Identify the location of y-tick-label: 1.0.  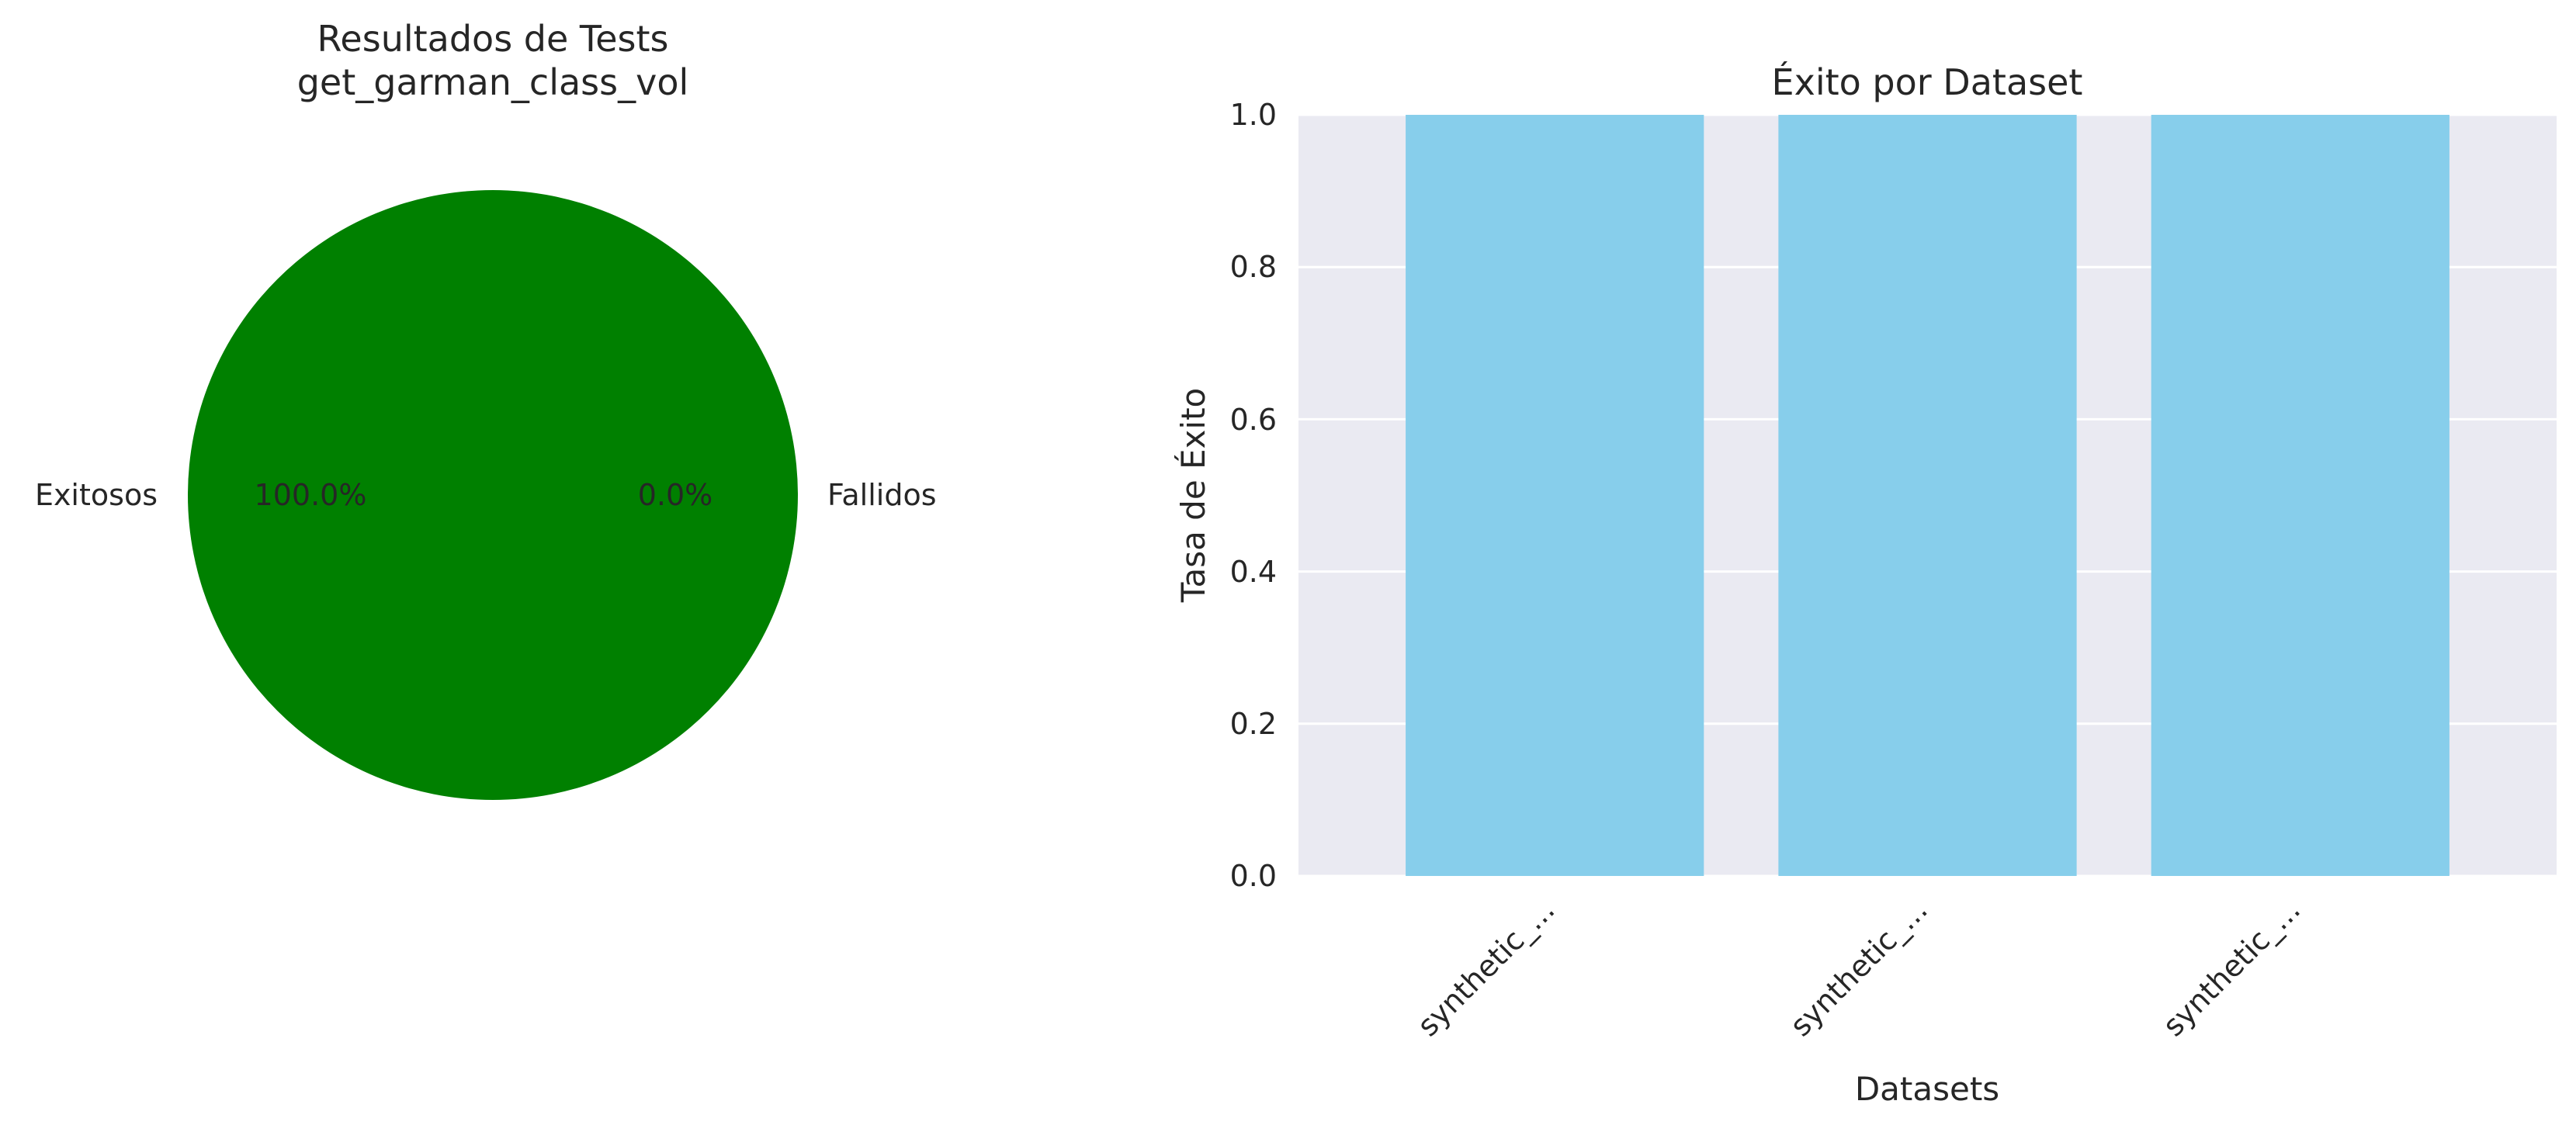
(1253, 115).